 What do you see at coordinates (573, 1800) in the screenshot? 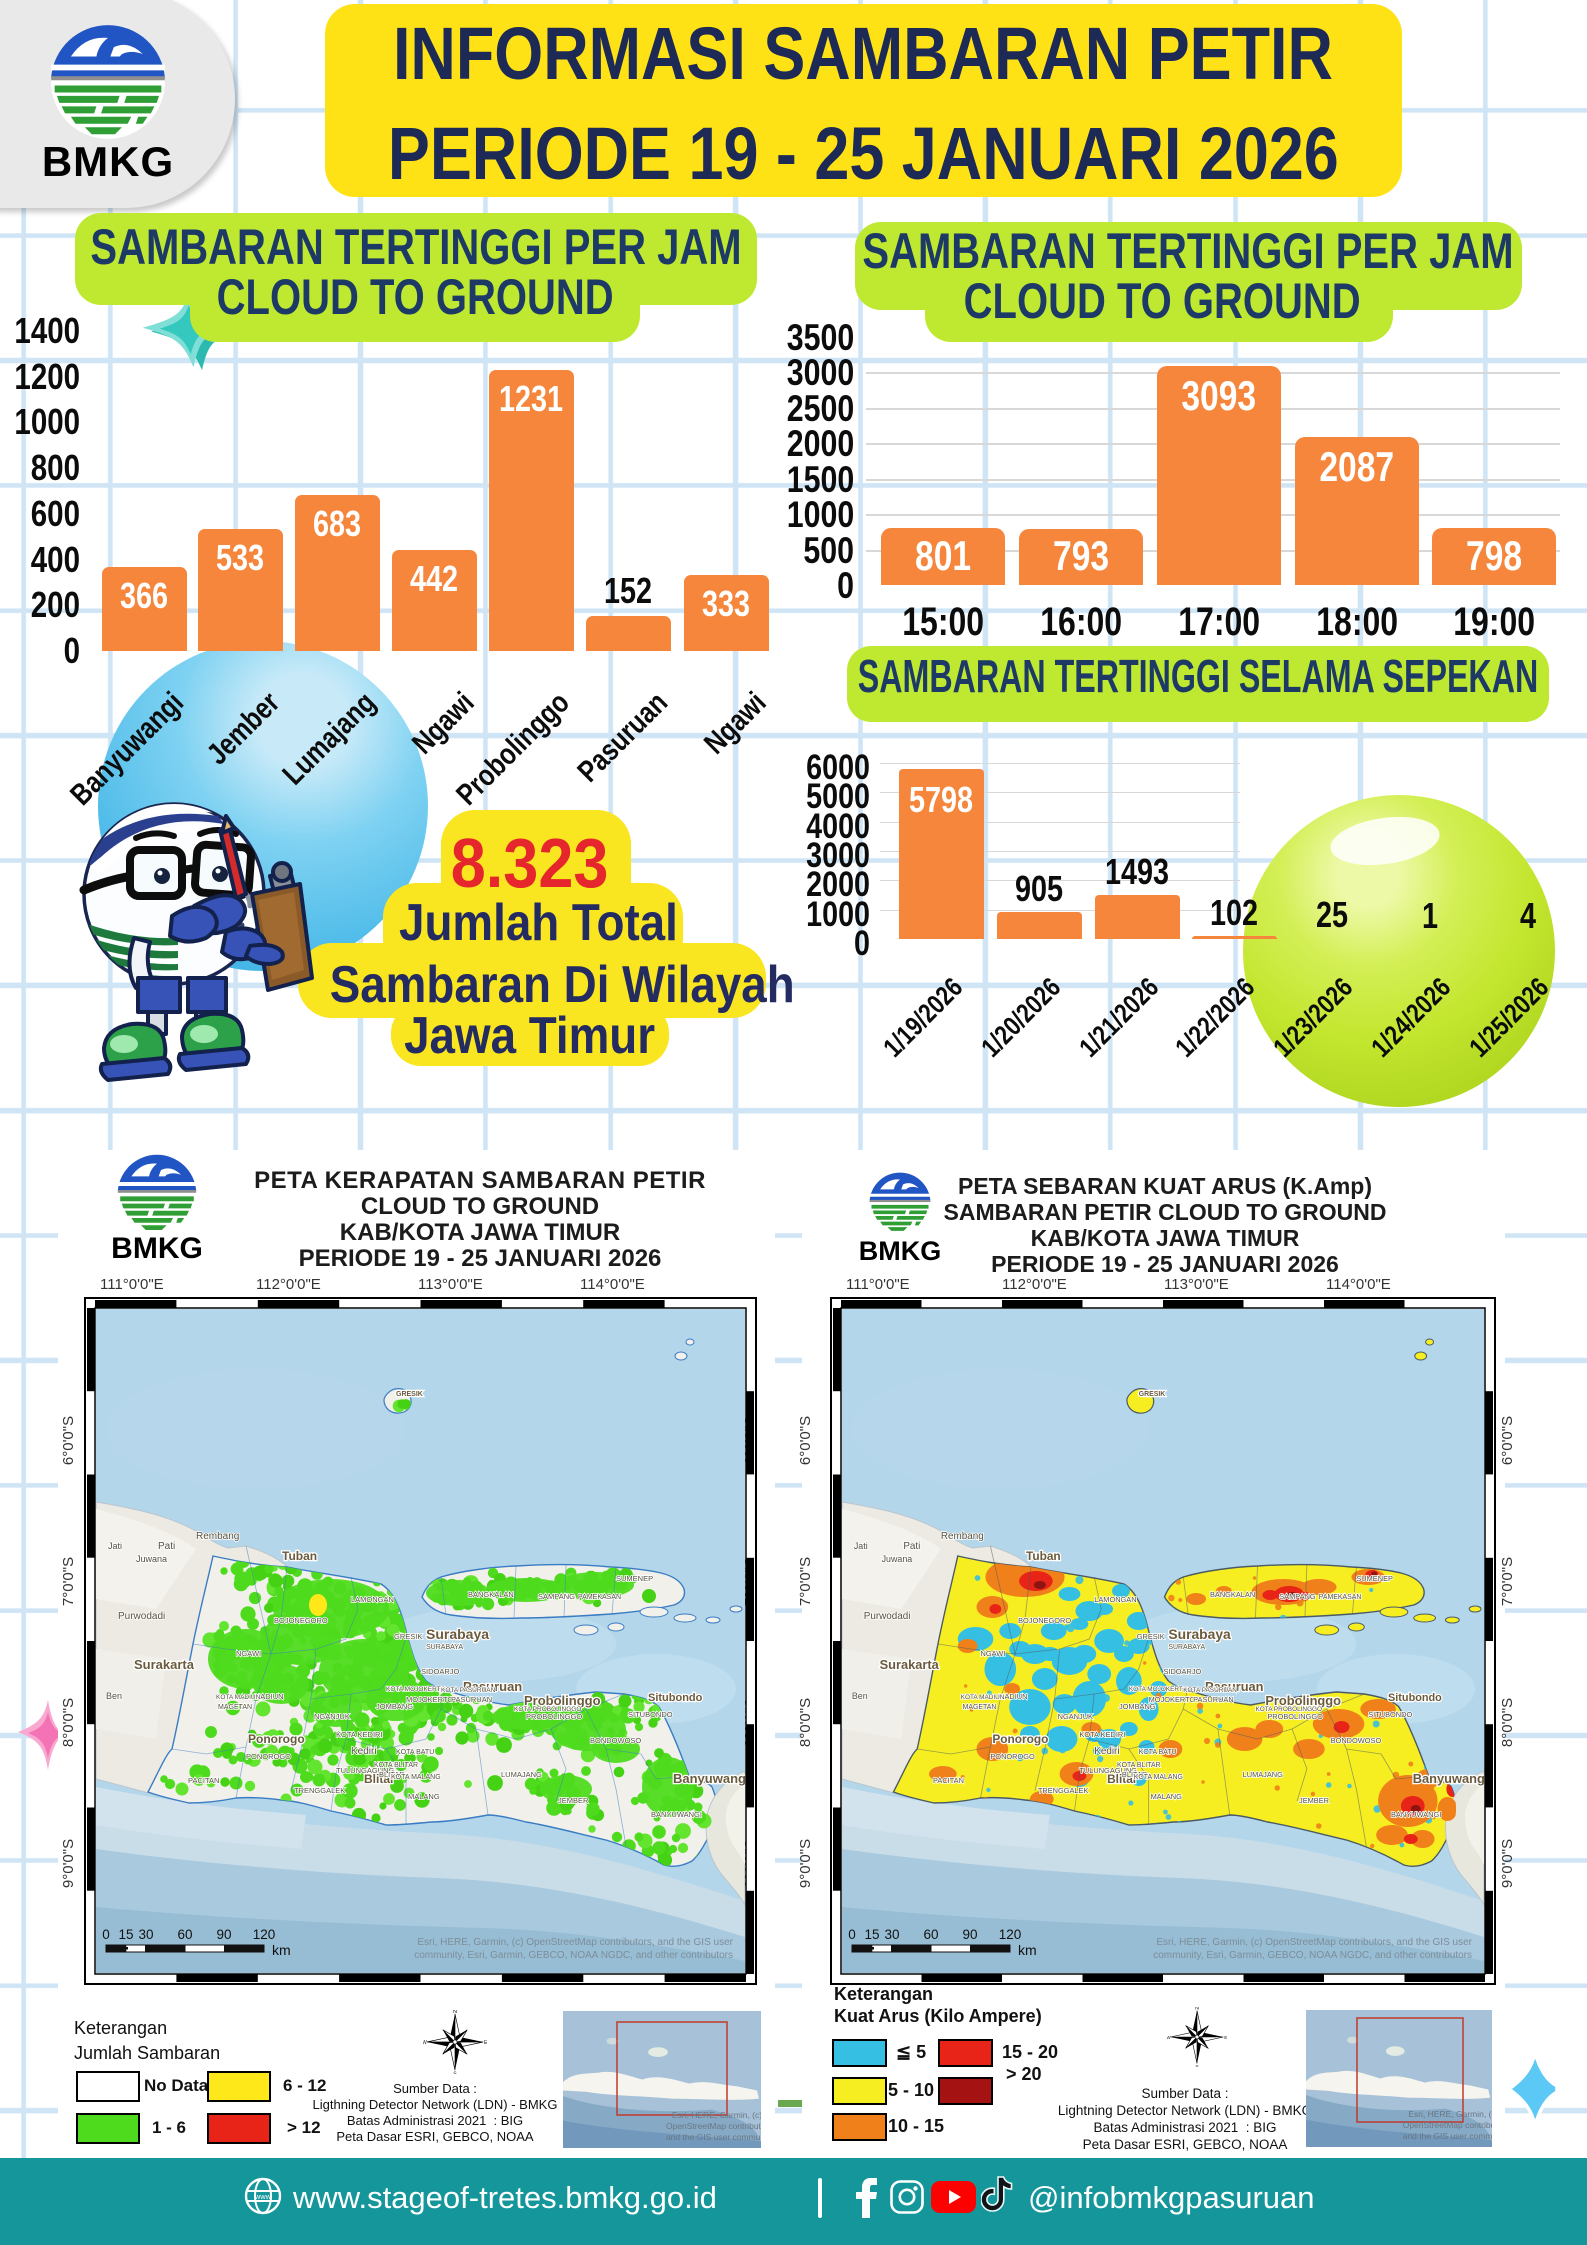
I see `svg-text: JEMBER` at bounding box center [573, 1800].